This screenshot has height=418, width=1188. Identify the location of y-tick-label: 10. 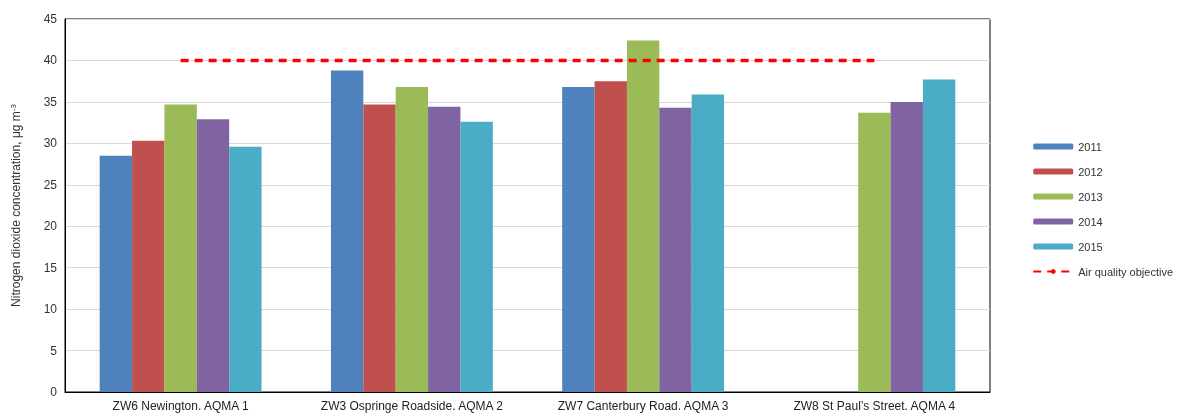
(50, 309).